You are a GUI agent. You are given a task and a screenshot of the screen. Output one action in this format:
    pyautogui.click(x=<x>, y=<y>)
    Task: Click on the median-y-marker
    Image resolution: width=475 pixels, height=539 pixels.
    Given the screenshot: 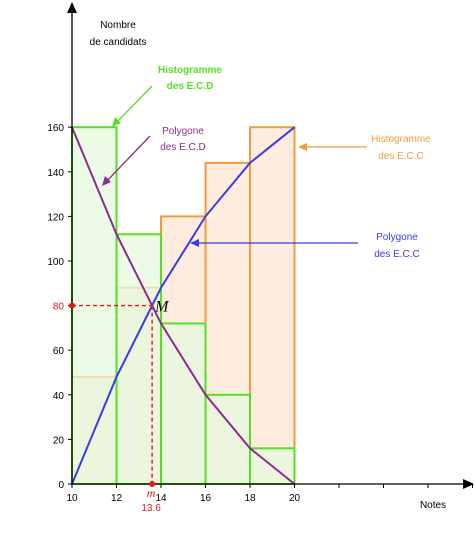 What is the action you would take?
    pyautogui.click(x=72, y=305)
    